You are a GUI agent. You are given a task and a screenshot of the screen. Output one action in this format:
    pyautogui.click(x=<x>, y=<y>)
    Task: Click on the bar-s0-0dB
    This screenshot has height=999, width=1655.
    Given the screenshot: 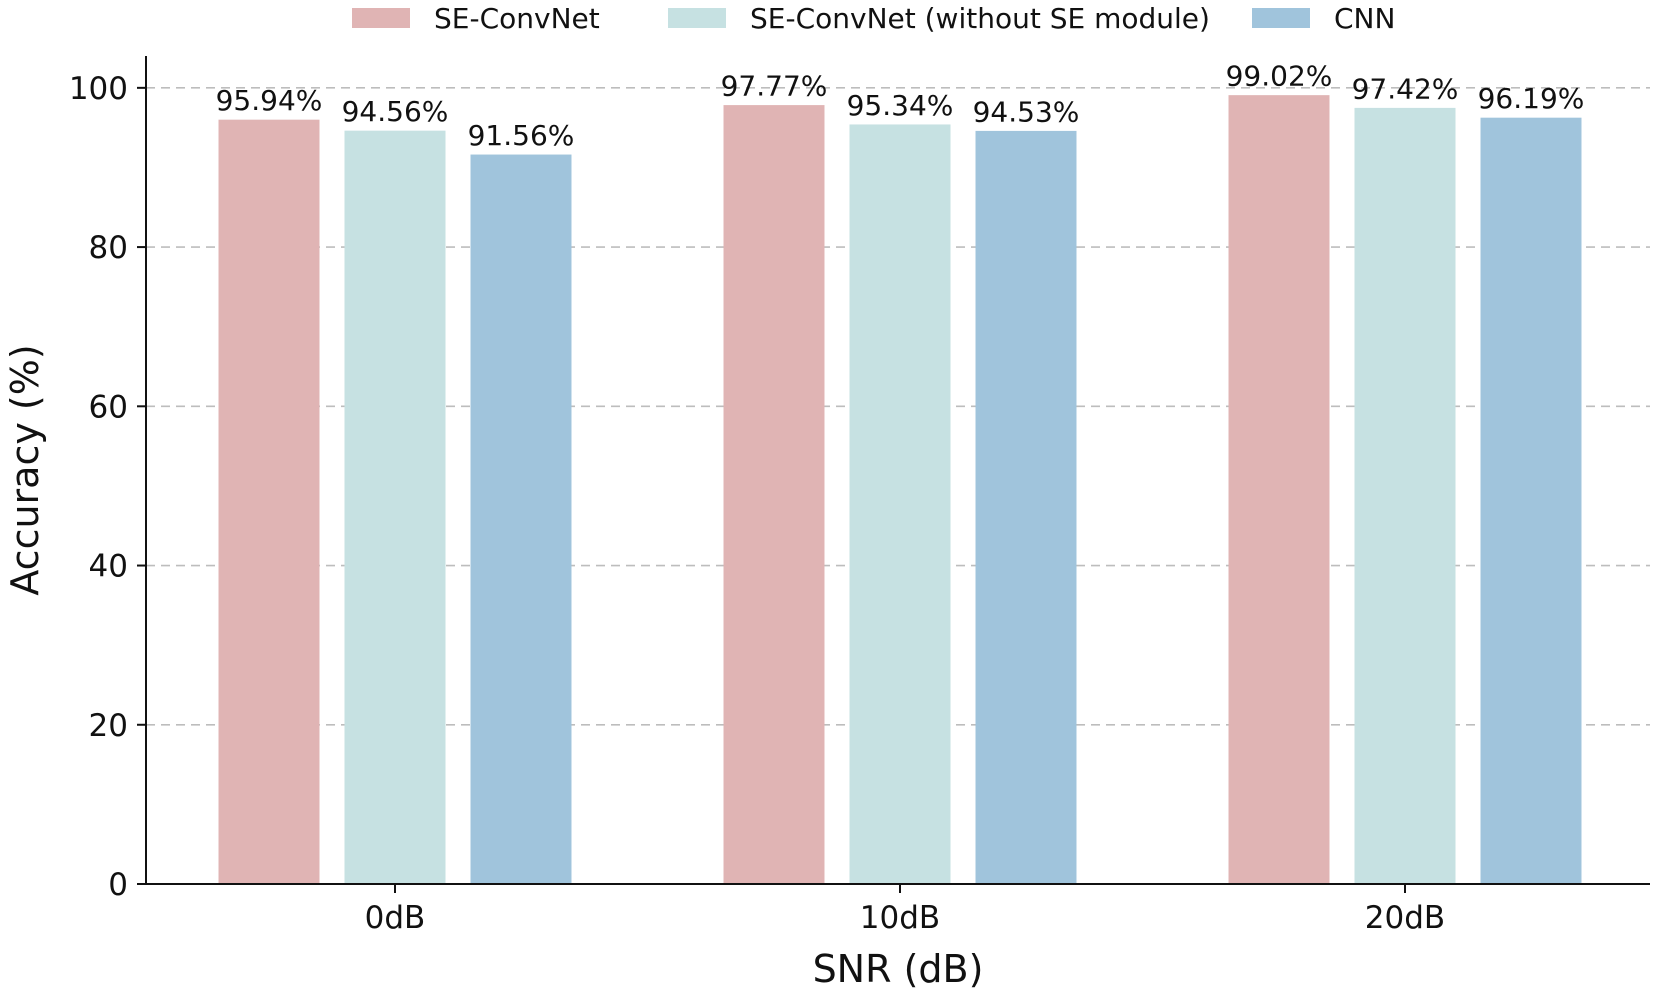 What is the action you would take?
    pyautogui.click(x=269, y=502)
    